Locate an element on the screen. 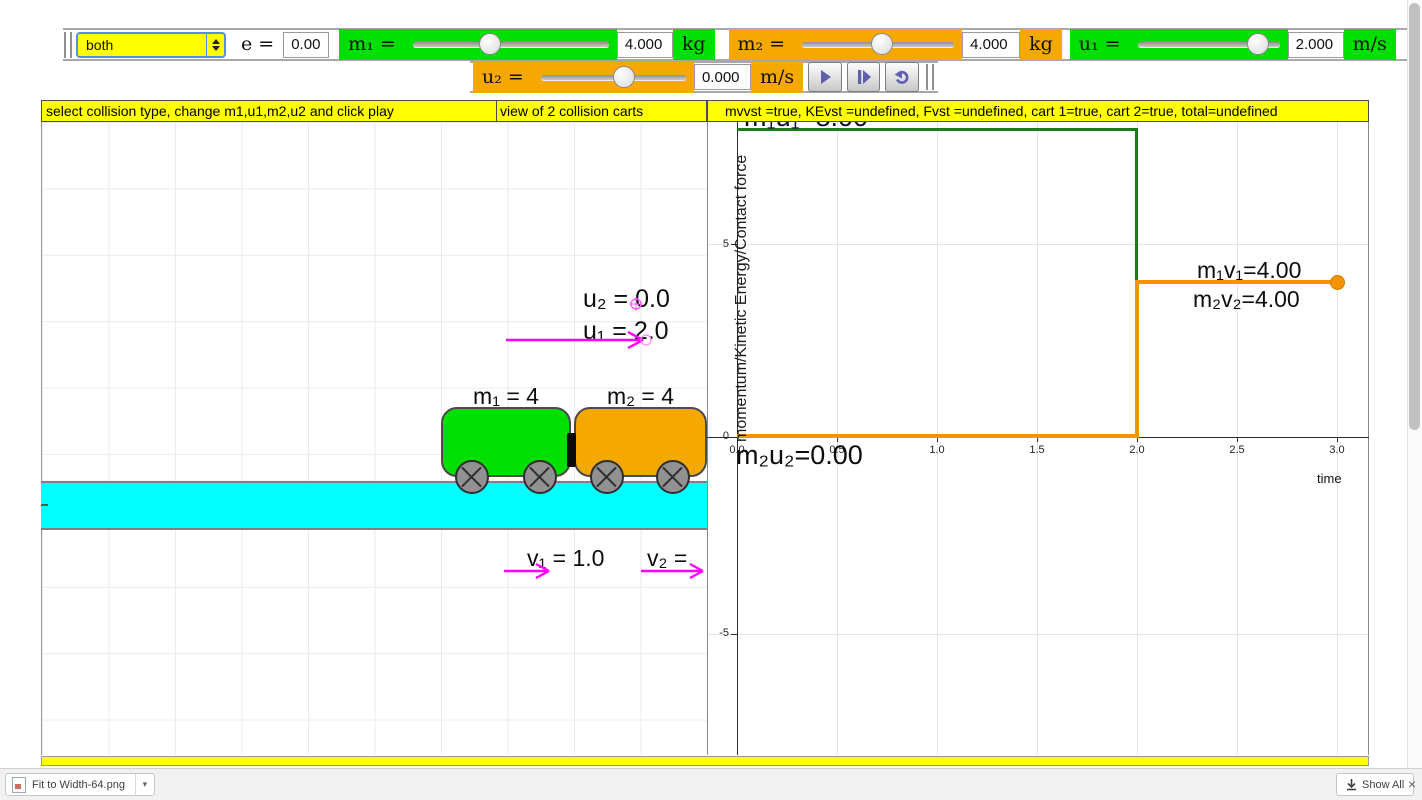 The width and height of the screenshot is (1422, 800). m1-slider is located at coordinates (510, 44).